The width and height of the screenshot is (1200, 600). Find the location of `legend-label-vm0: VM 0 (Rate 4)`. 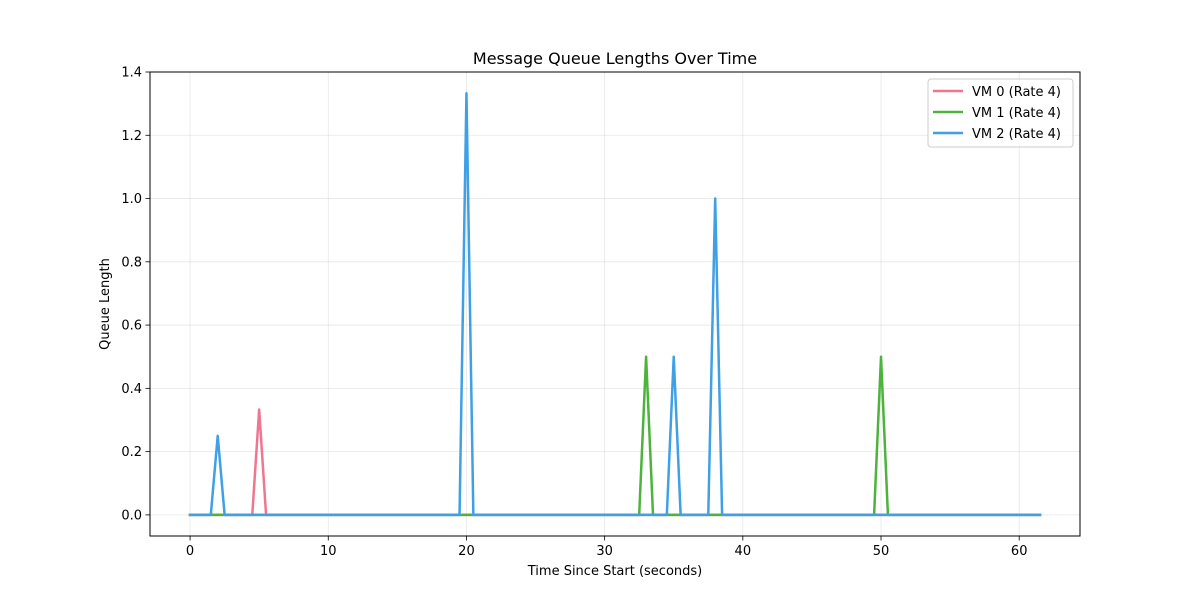

legend-label-vm0: VM 0 (Rate 4) is located at coordinates (1016, 92).